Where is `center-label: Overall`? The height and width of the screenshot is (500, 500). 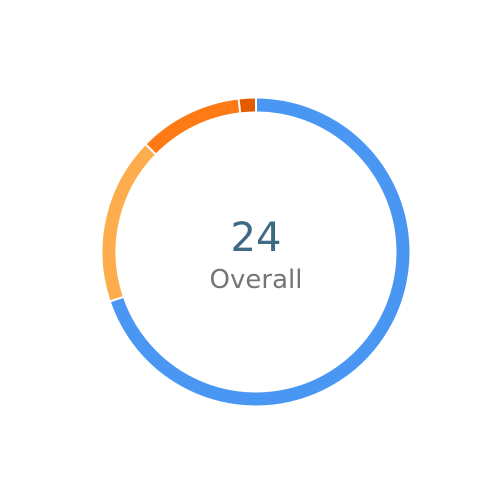 center-label: Overall is located at coordinates (256, 280).